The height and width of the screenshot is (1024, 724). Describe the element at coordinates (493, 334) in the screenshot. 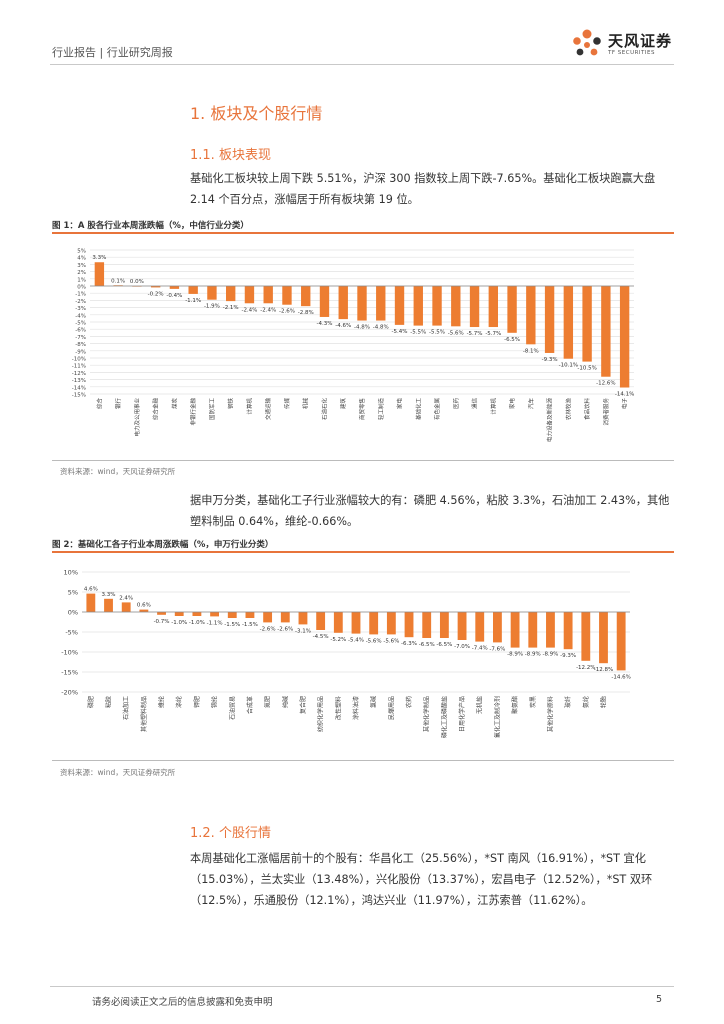

I see `chart1-data-label: -5.7%` at that location.